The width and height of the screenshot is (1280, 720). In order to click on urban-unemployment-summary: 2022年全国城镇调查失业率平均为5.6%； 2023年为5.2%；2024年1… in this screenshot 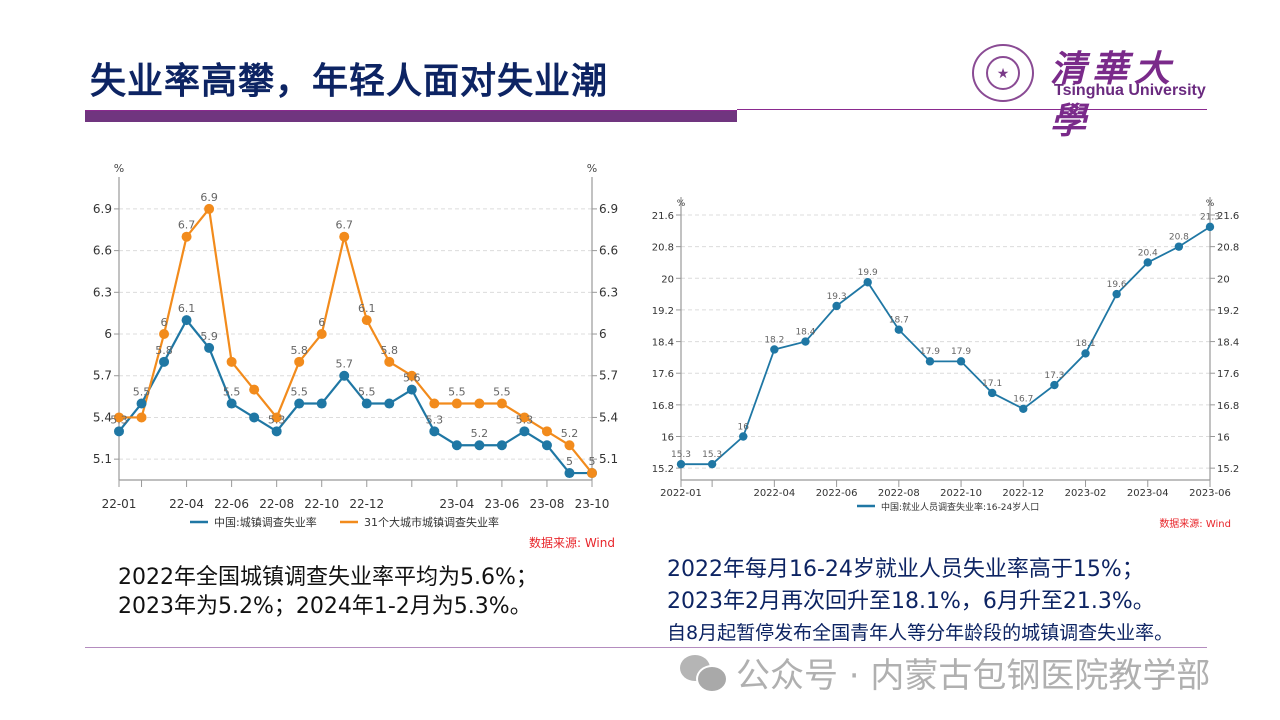, I will do `click(328, 592)`.